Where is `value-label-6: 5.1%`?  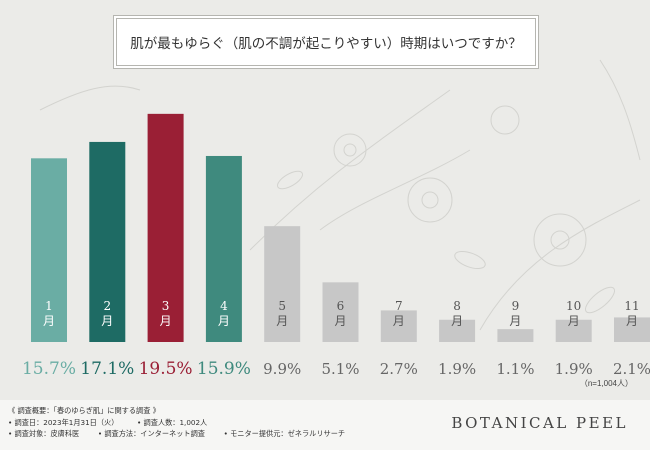
value-label-6: 5.1% is located at coordinates (340, 369).